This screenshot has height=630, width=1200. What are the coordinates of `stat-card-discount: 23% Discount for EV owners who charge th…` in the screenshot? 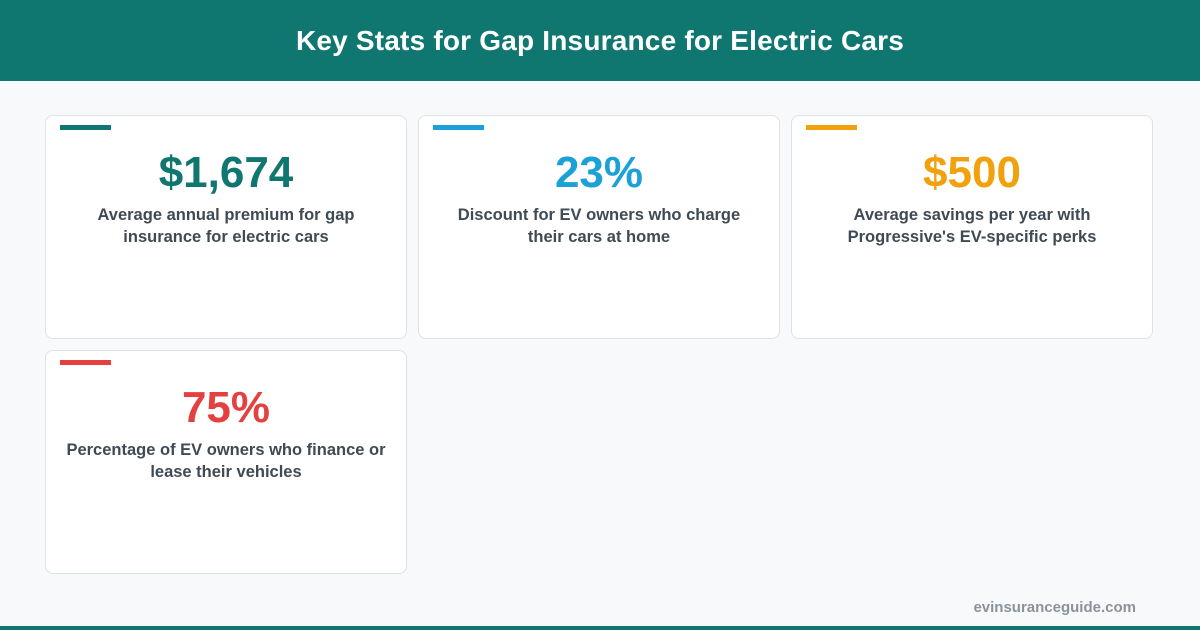 It's located at (599, 227).